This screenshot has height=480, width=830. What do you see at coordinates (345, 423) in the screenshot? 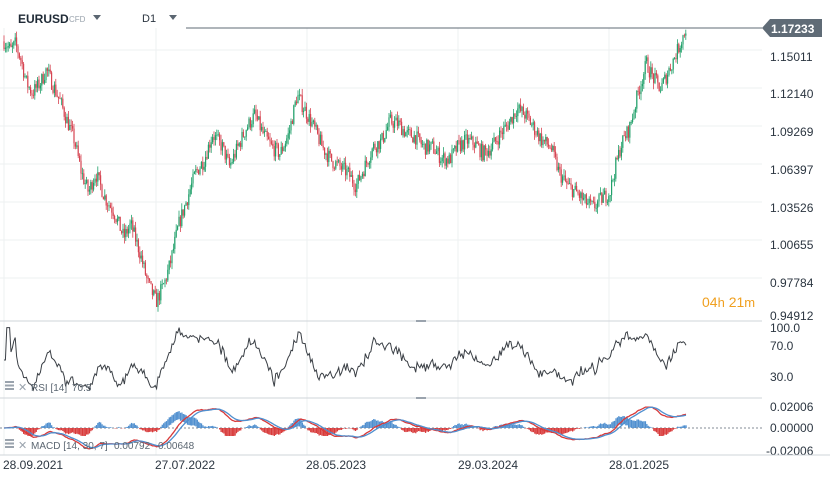
I see `macd-histogram` at bounding box center [345, 423].